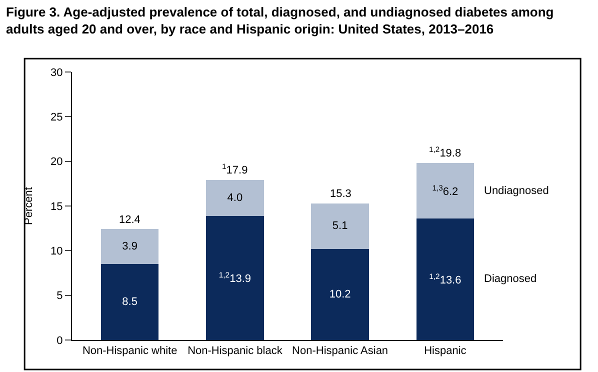 Image resolution: width=598 pixels, height=372 pixels. I want to click on data-label: $^{1,3}$6.2, so click(445, 191).